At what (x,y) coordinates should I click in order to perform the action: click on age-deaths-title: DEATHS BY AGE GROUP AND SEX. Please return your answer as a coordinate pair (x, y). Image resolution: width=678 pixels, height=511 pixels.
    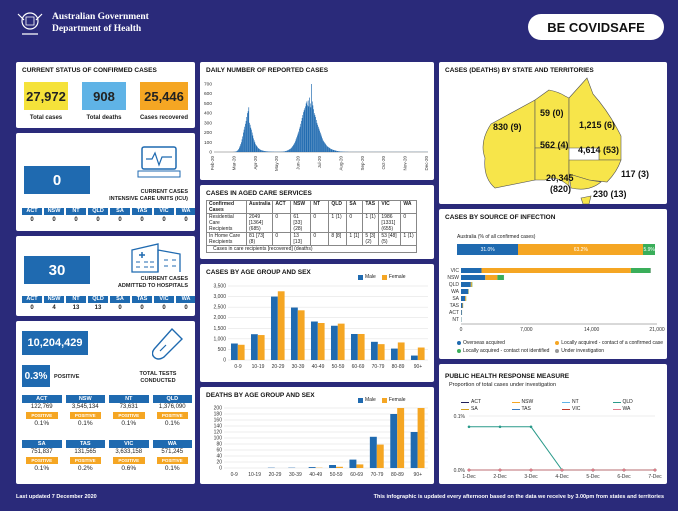
    Looking at the image, I should click on (260, 395).